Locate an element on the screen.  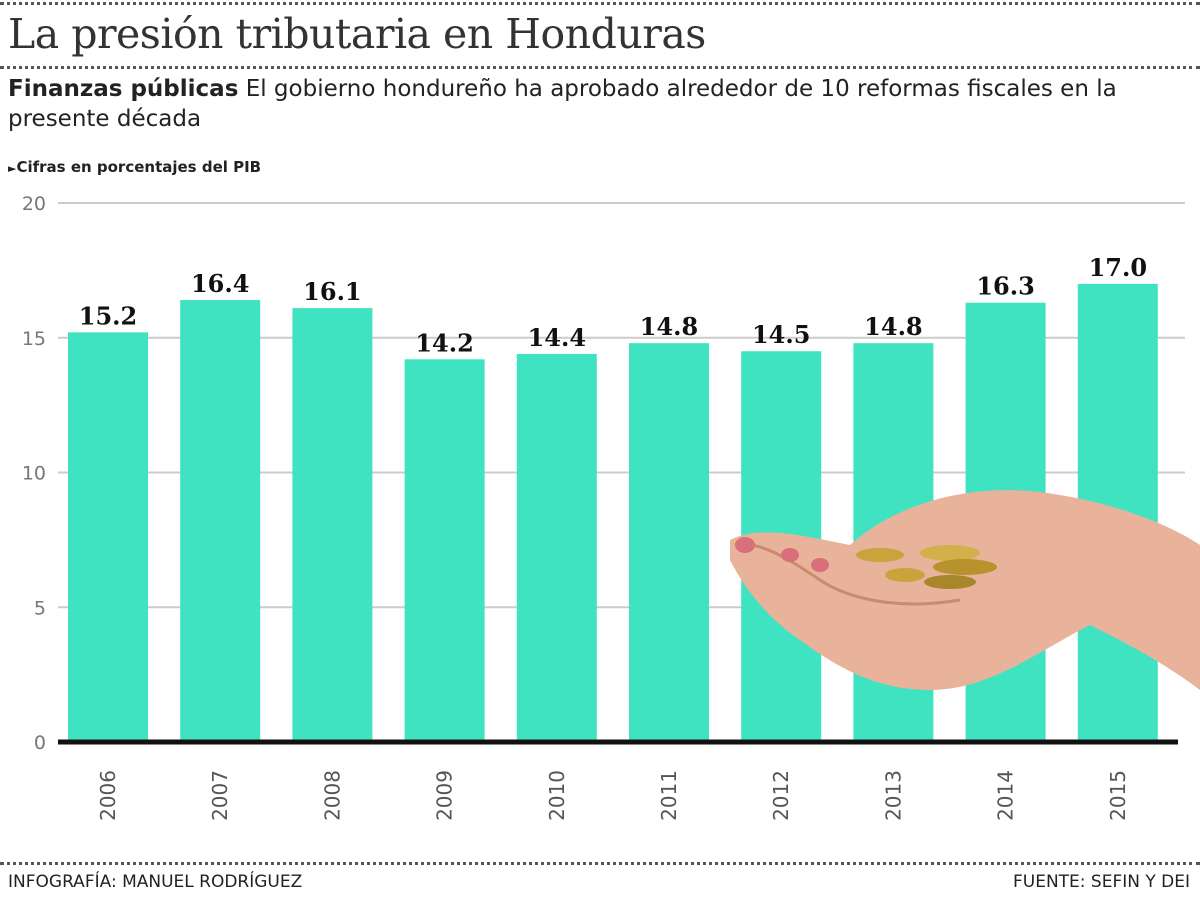
y-tick-label: 10 is located at coordinates (34, 474).